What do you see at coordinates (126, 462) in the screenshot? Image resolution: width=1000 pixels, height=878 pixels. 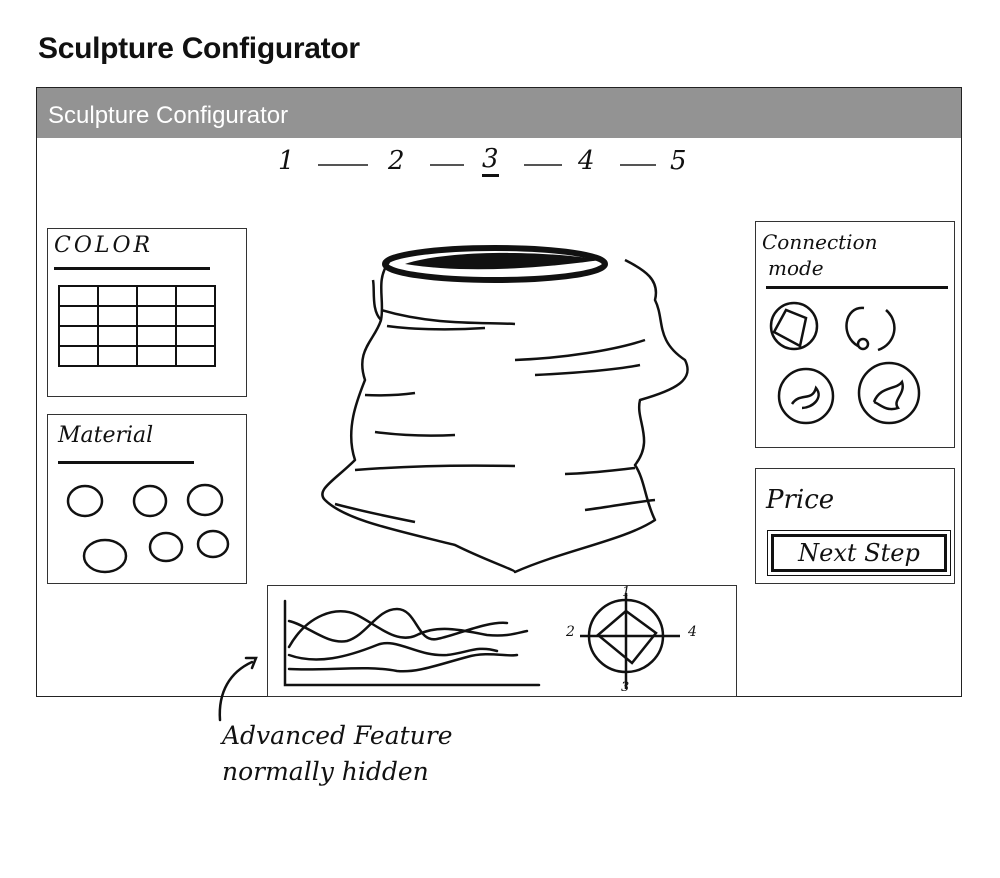 I see `material-title-underline` at bounding box center [126, 462].